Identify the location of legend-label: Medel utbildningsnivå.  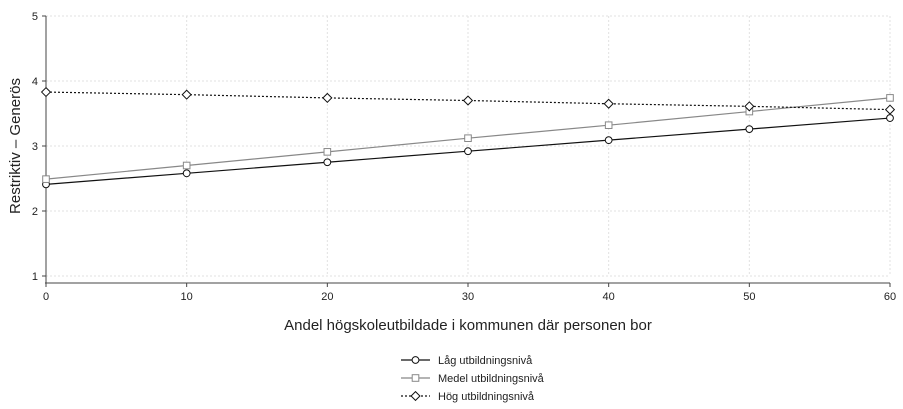
(491, 379).